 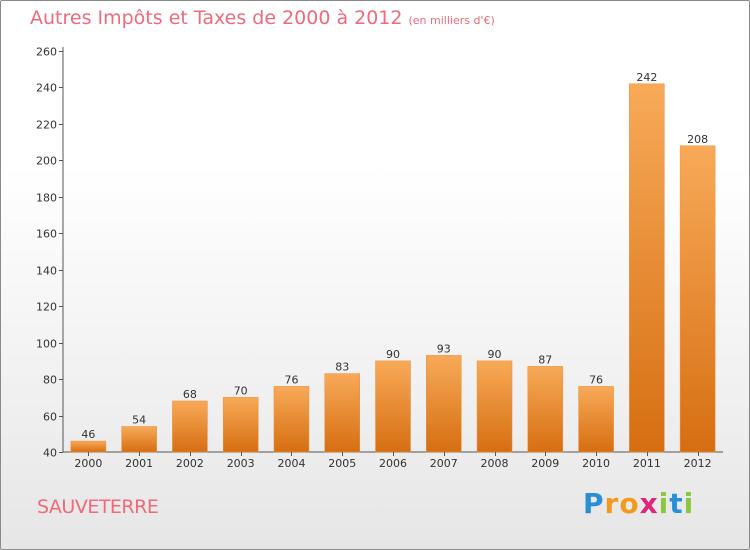 I want to click on chart-unit: (en milliers d'€), so click(x=451, y=20).